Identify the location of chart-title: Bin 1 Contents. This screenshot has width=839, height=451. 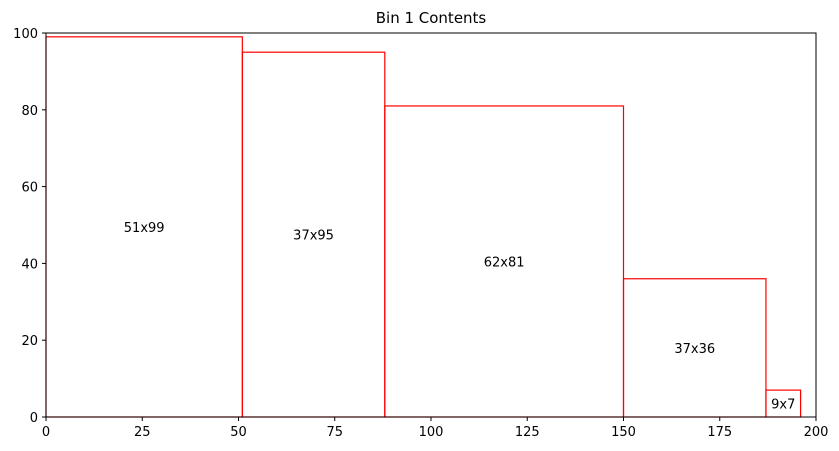
(431, 18).